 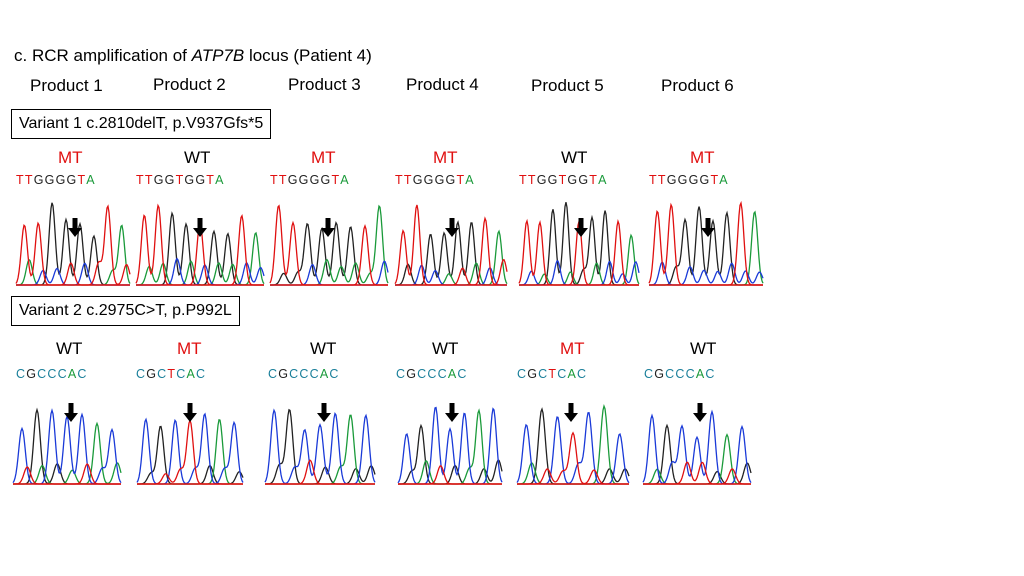 What do you see at coordinates (66, 85) in the screenshot?
I see `product-label-1: Product 1` at bounding box center [66, 85].